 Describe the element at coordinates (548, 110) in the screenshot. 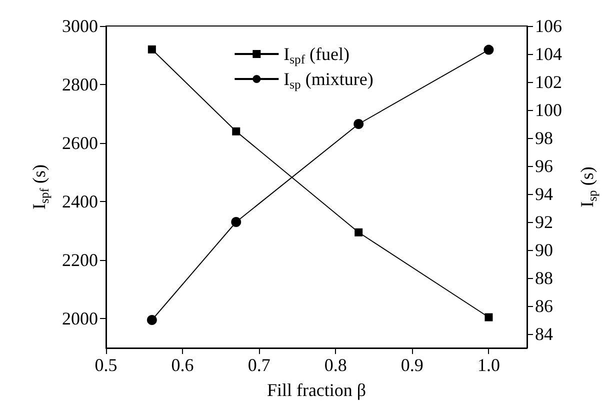

I see `y2-tick-label: 100` at that location.